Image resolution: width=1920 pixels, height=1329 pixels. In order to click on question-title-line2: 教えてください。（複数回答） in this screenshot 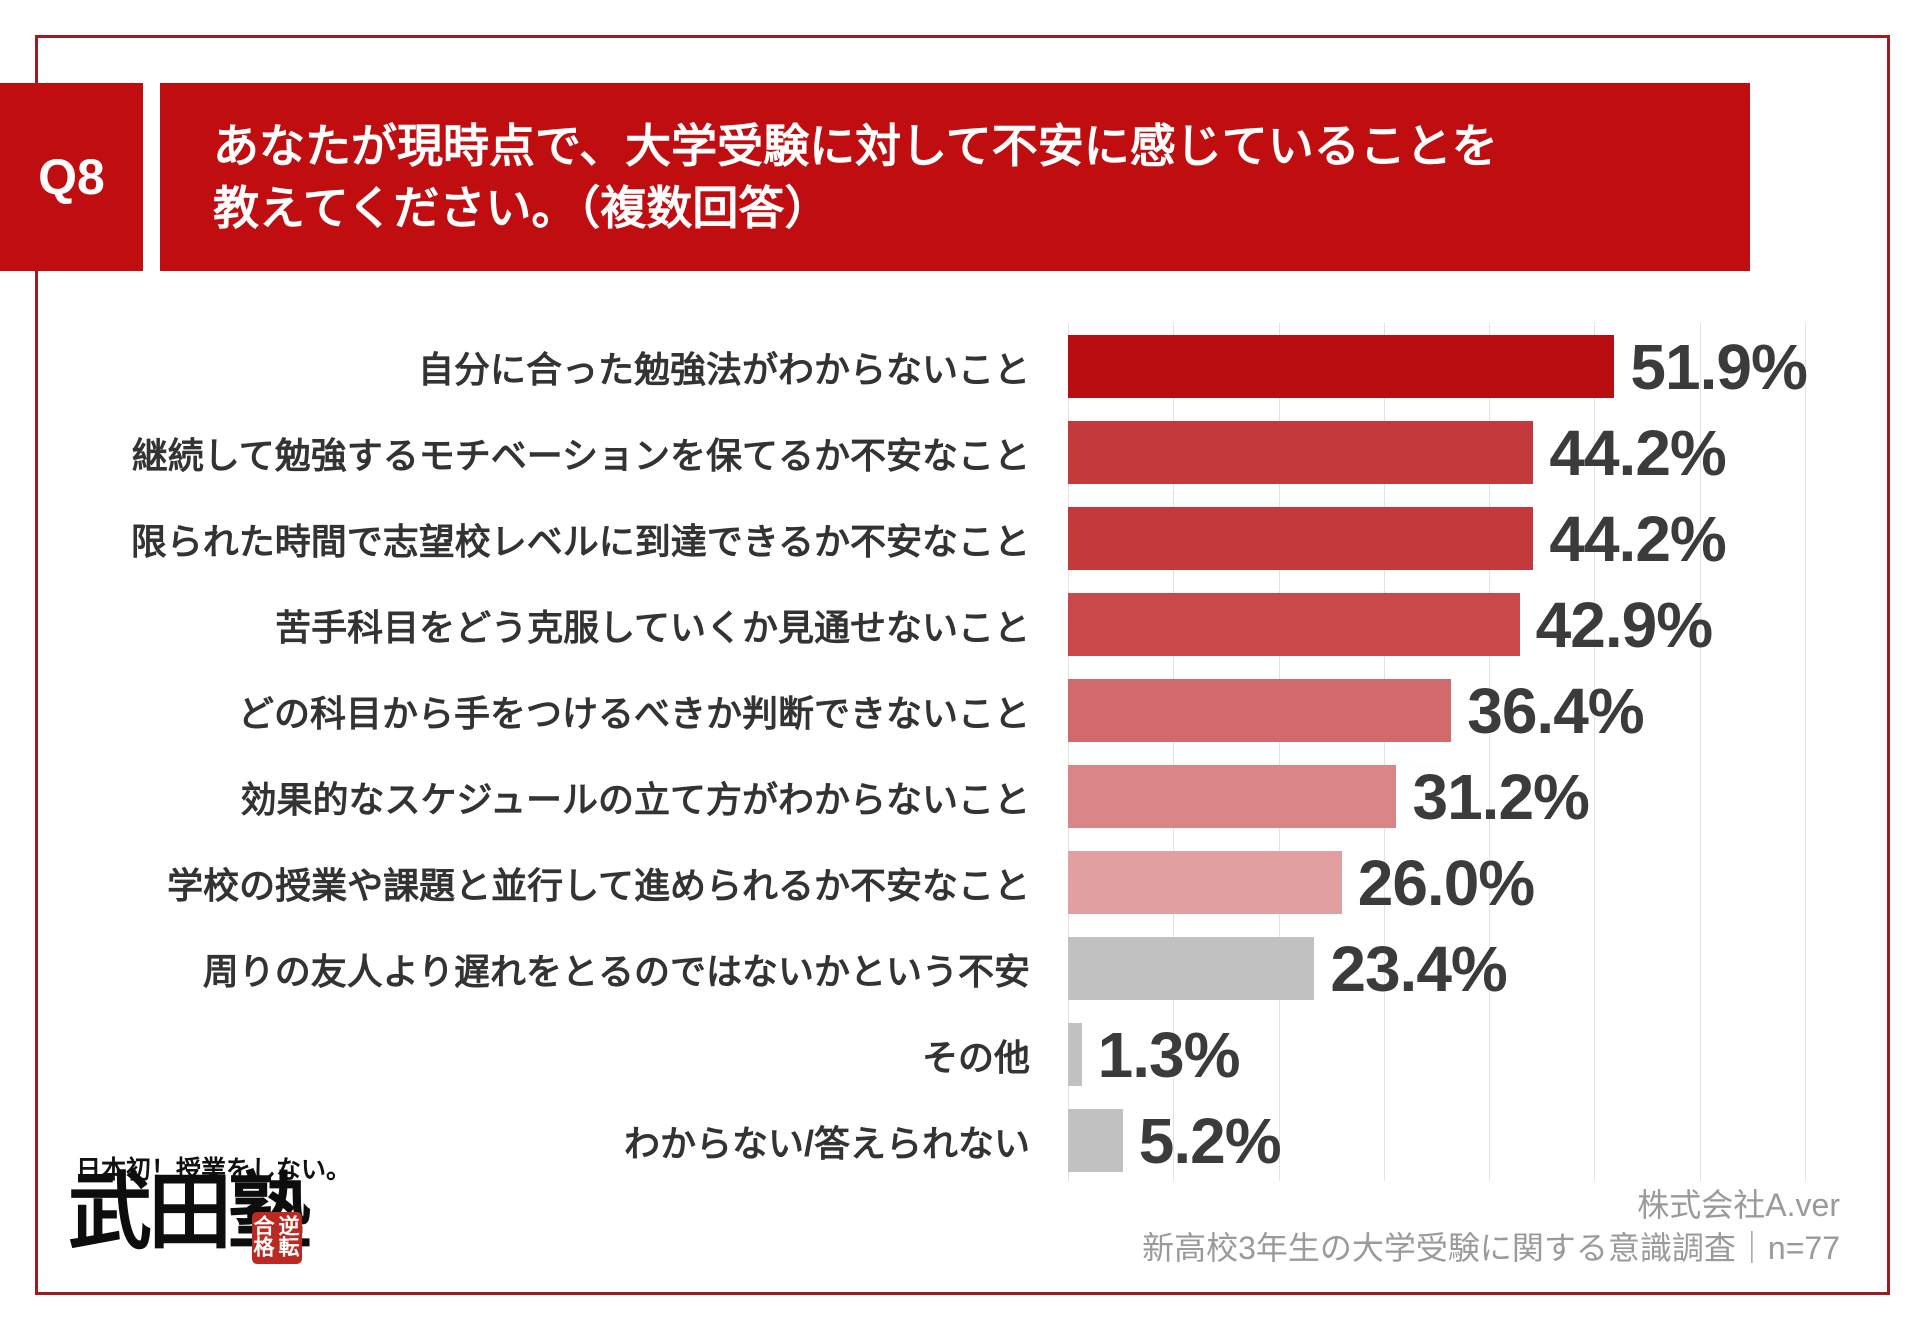, I will do `click(522, 208)`.